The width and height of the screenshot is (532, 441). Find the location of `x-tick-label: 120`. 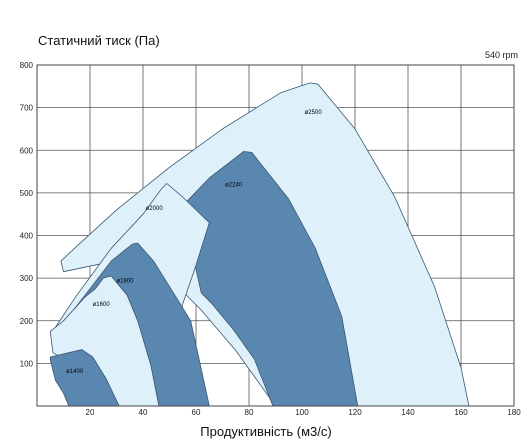

x-tick-label: 120 is located at coordinates (355, 412).